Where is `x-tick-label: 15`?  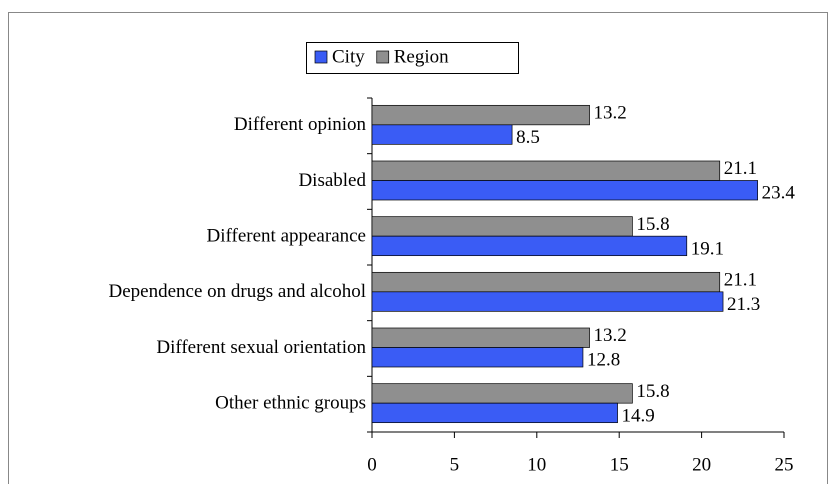 x-tick-label: 15 is located at coordinates (619, 464).